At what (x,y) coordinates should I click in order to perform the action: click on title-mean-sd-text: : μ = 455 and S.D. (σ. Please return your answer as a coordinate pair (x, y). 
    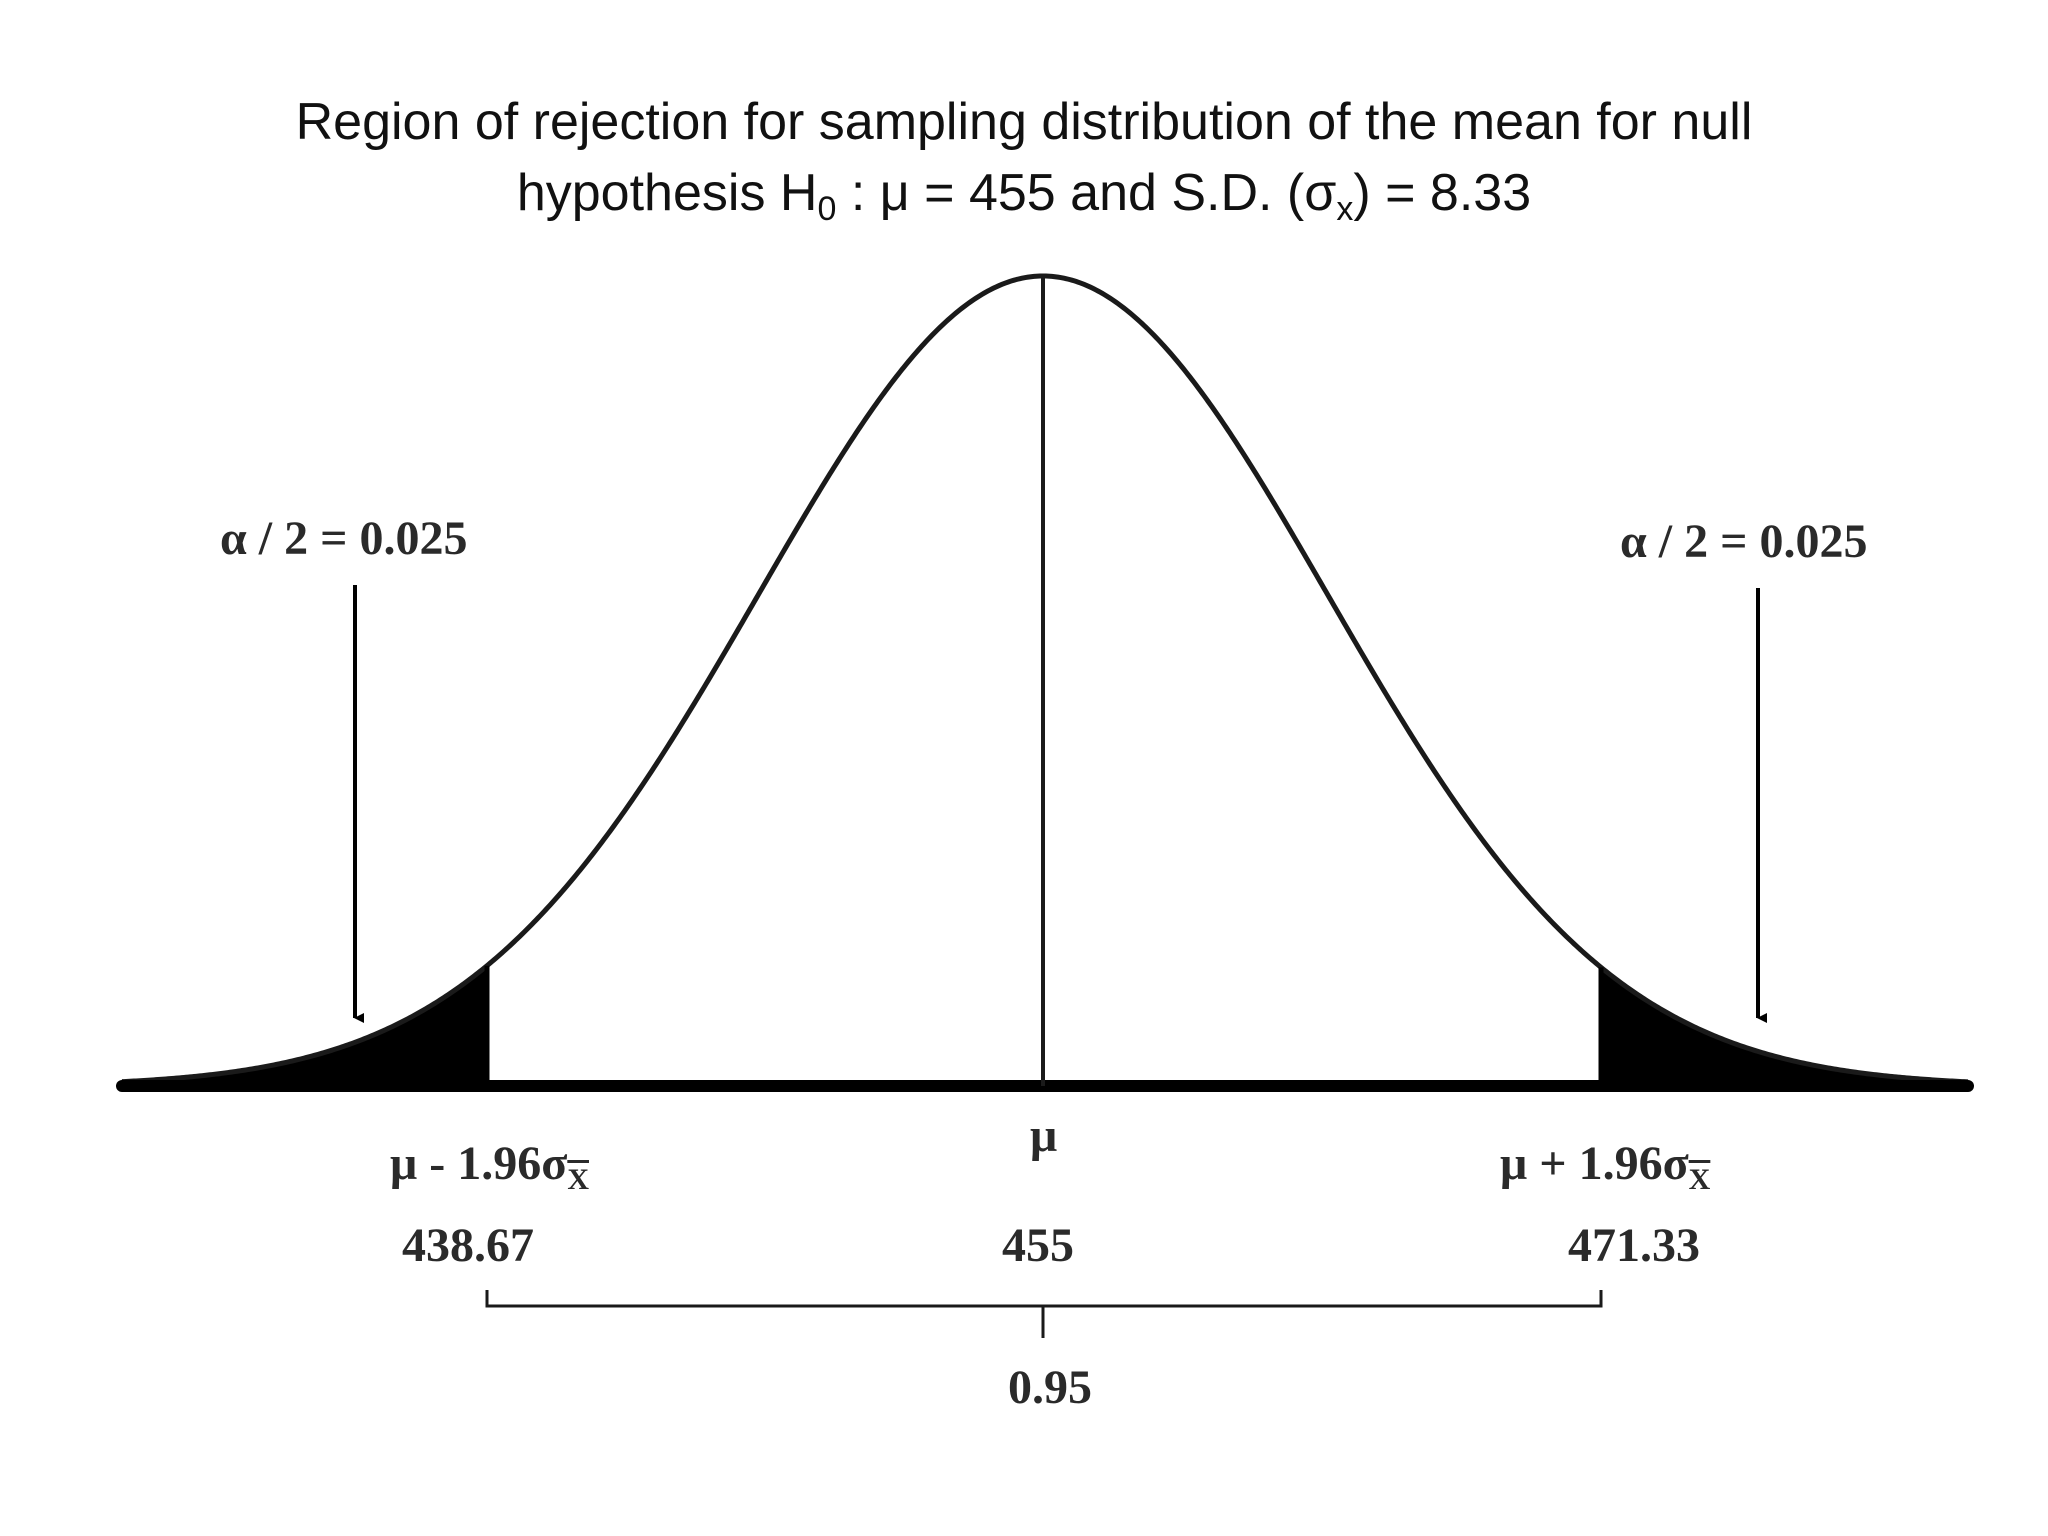
    Looking at the image, I should click on (1086, 193).